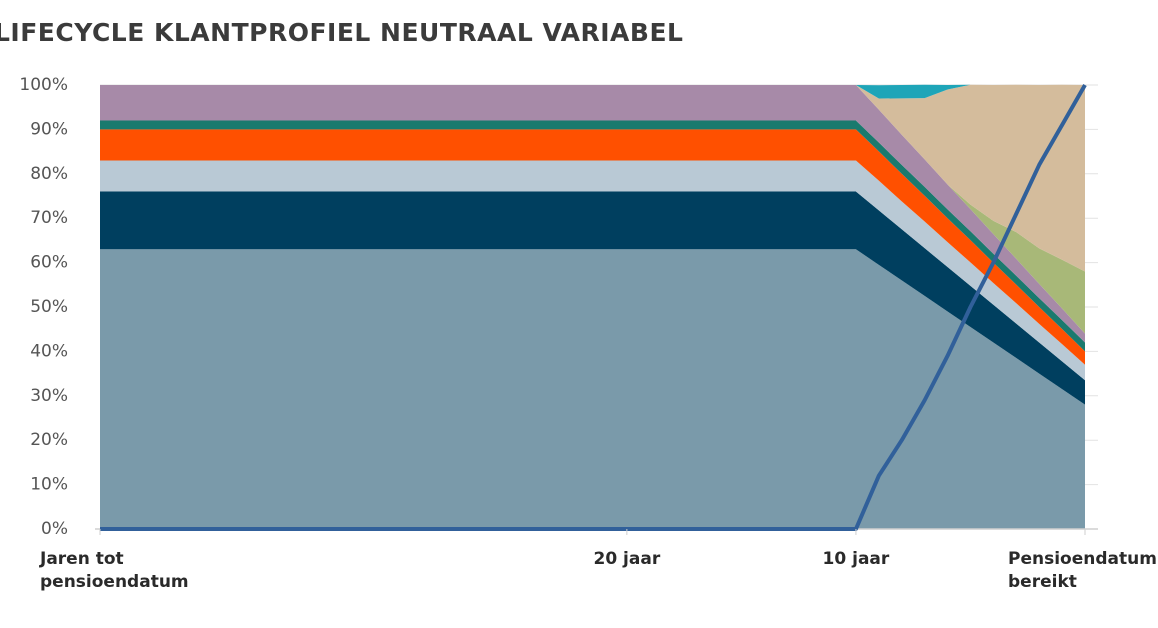 The image size is (1158, 628). What do you see at coordinates (627, 559) in the screenshot?
I see `x-tick-label: 20 jaar` at bounding box center [627, 559].